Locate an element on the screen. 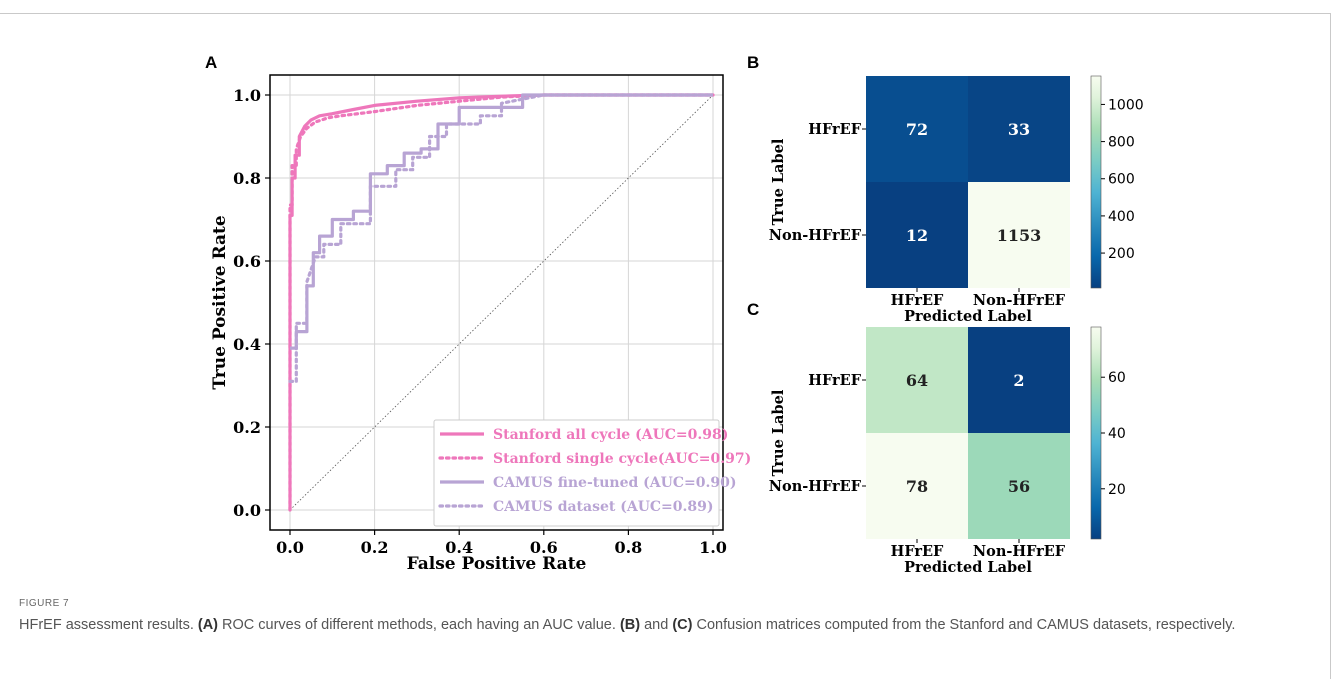 The image size is (1331, 679). cm-c-colorbar is located at coordinates (1096, 433).